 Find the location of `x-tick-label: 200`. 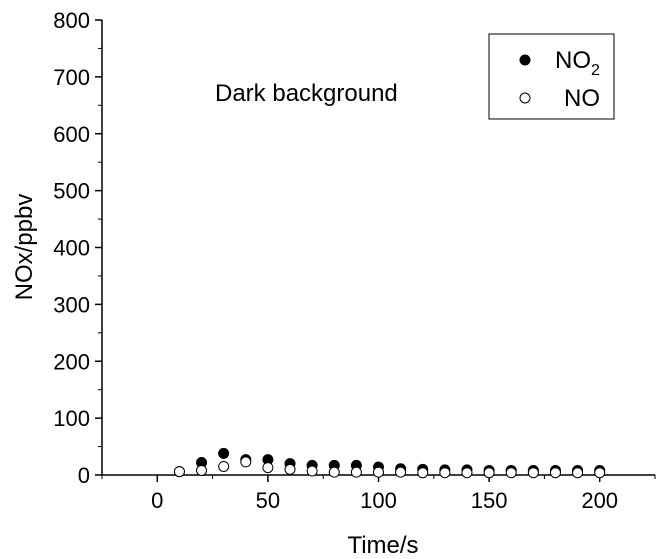

x-tick-label: 200 is located at coordinates (599, 500).